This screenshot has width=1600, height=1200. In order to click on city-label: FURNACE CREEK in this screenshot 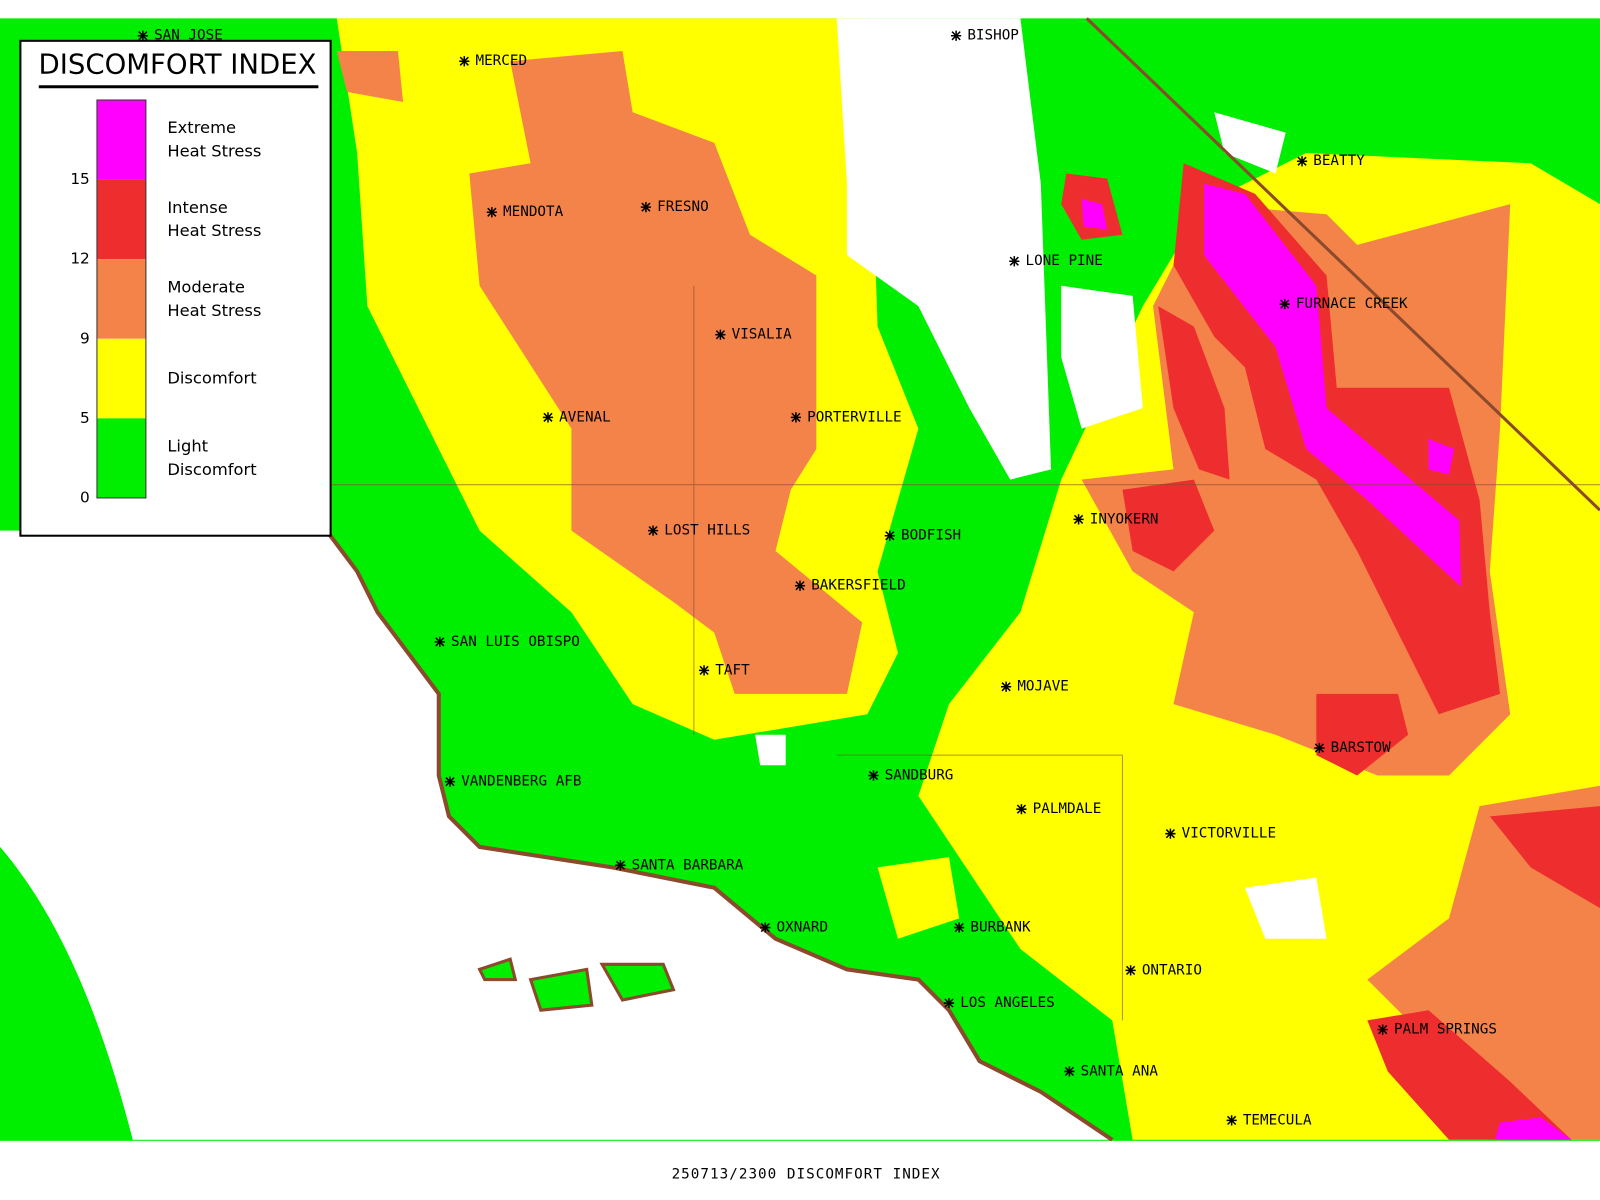, I will do `click(1352, 304)`.